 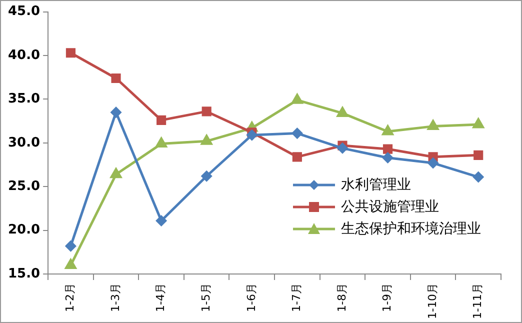 What do you see at coordinates (24, 230) in the screenshot?
I see `y-tick-label: 20.0` at bounding box center [24, 230].